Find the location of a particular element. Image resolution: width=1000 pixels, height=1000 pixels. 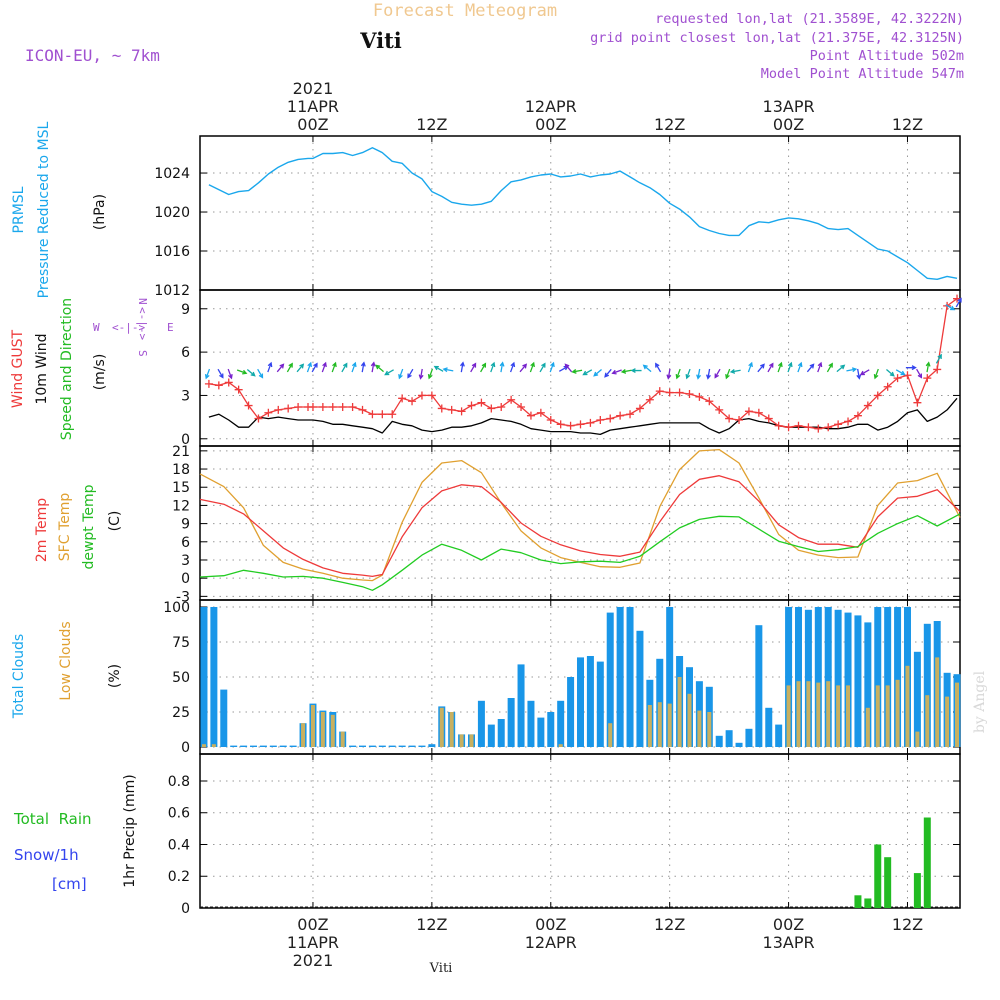

snow-unit-label: [cm] is located at coordinates (69, 884).